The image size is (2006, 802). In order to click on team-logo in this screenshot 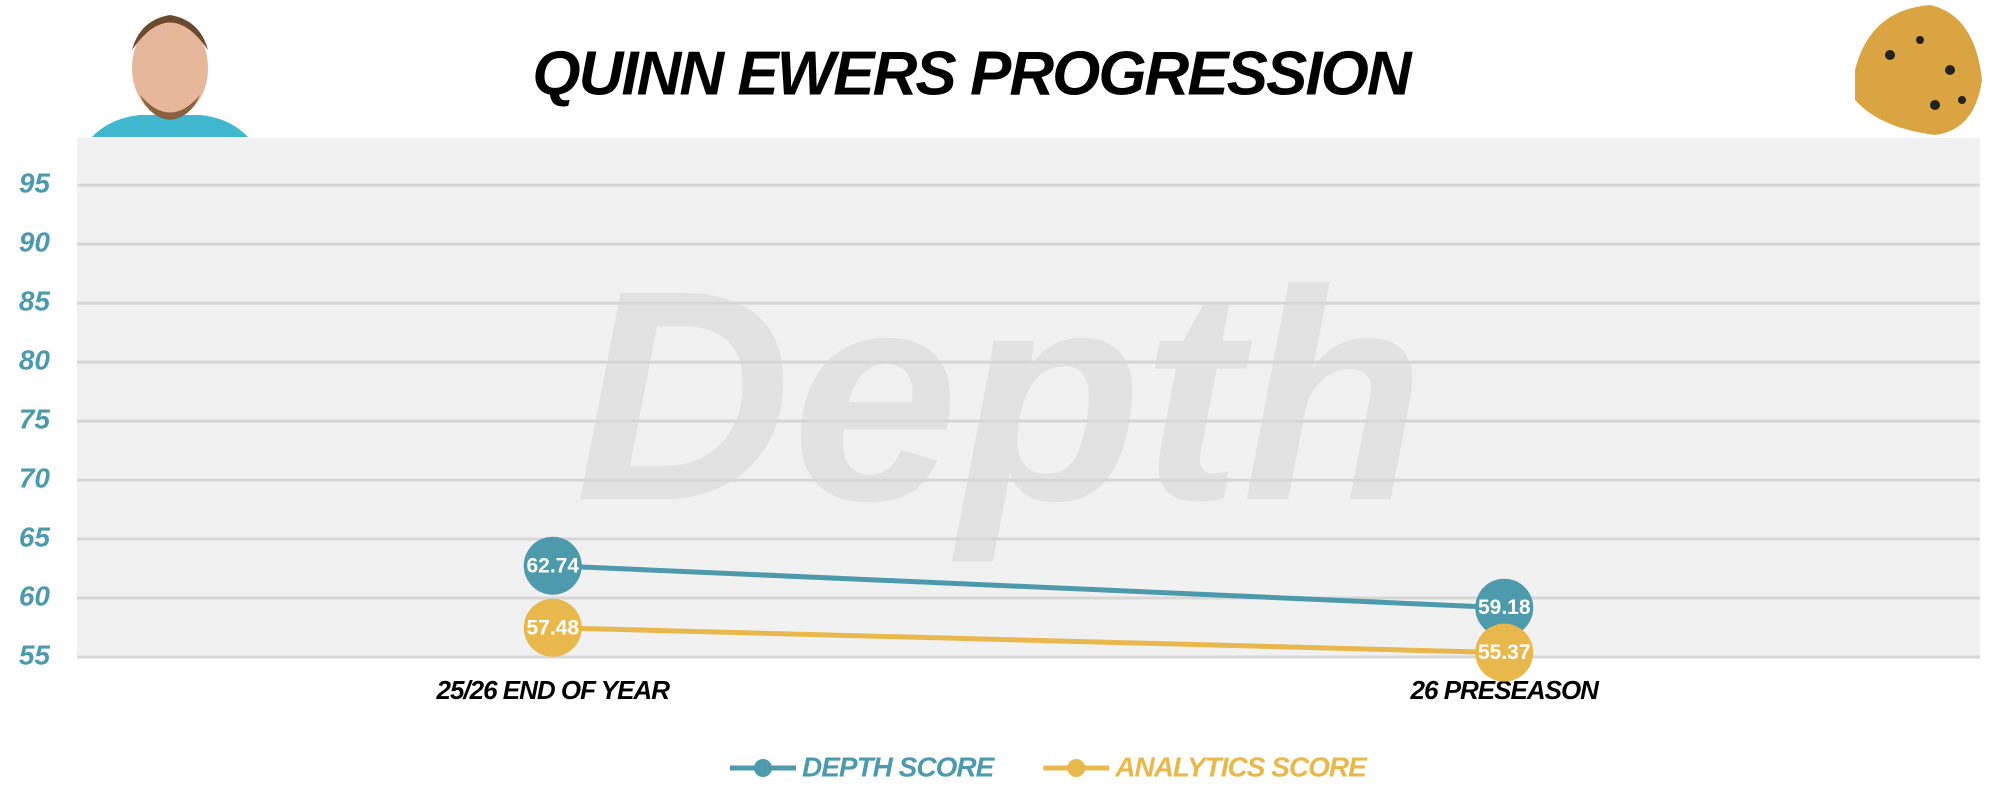, I will do `click(1918, 70)`.